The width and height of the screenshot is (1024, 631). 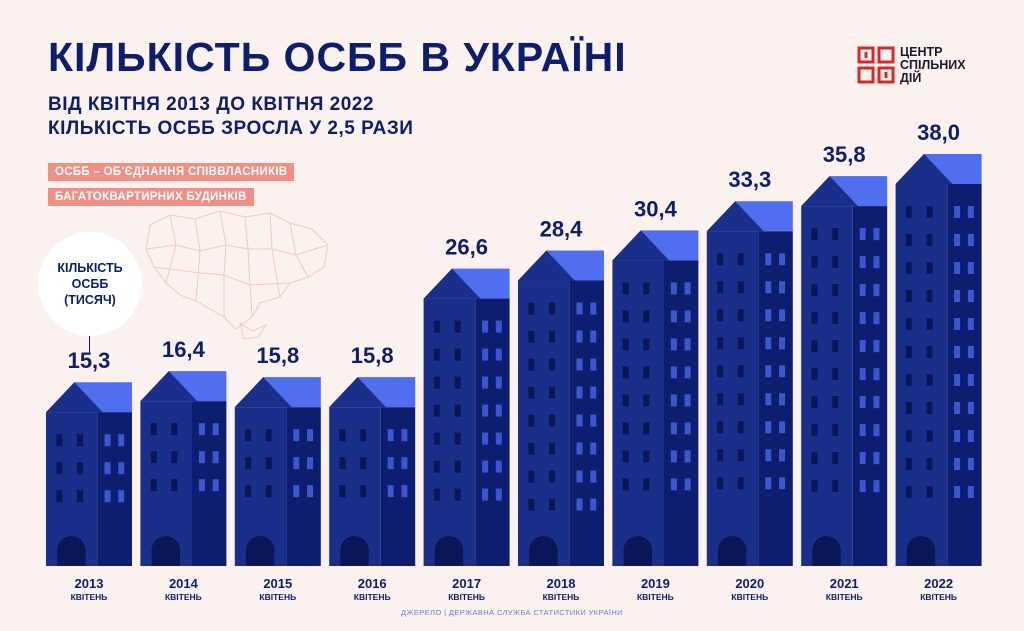 What do you see at coordinates (211, 104) in the screenshot?
I see `subtitle-line-1: ВІД КВІТНЯ 2013 ДО КВІТНЯ 2022` at bounding box center [211, 104].